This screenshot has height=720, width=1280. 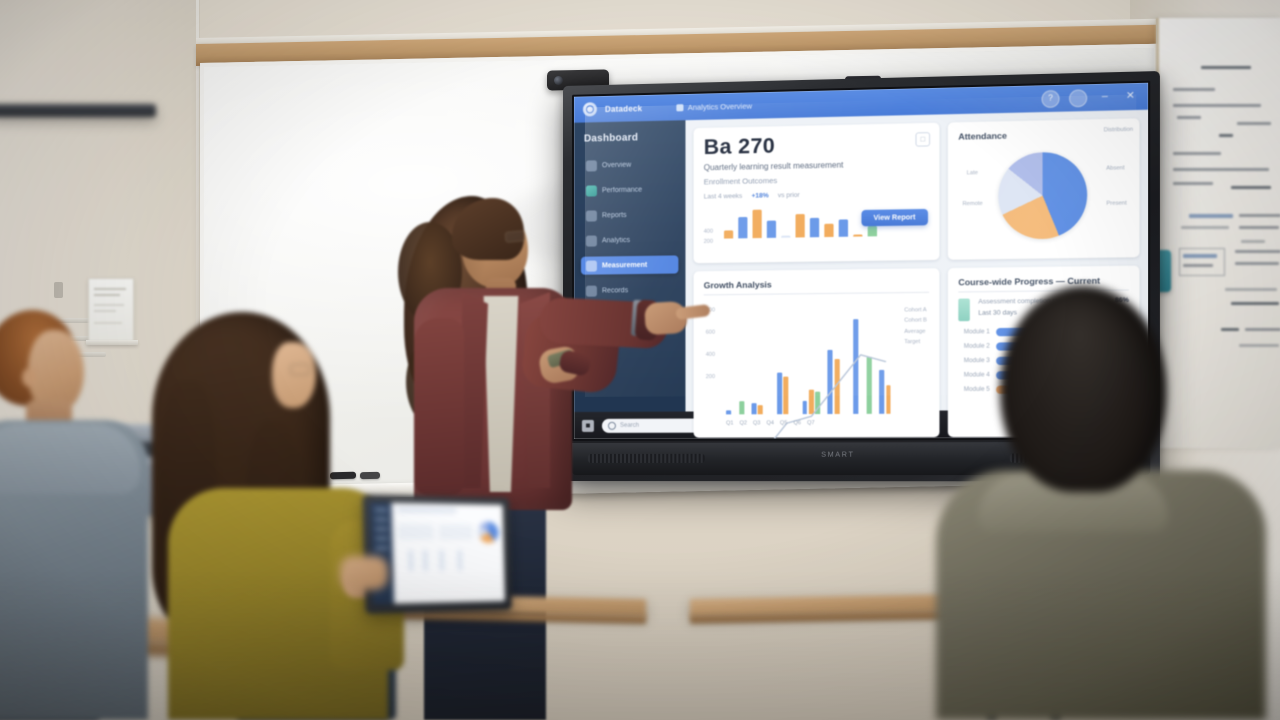 I want to click on chart-legend: Cohort A Cohort B Average Target, so click(x=915, y=326).